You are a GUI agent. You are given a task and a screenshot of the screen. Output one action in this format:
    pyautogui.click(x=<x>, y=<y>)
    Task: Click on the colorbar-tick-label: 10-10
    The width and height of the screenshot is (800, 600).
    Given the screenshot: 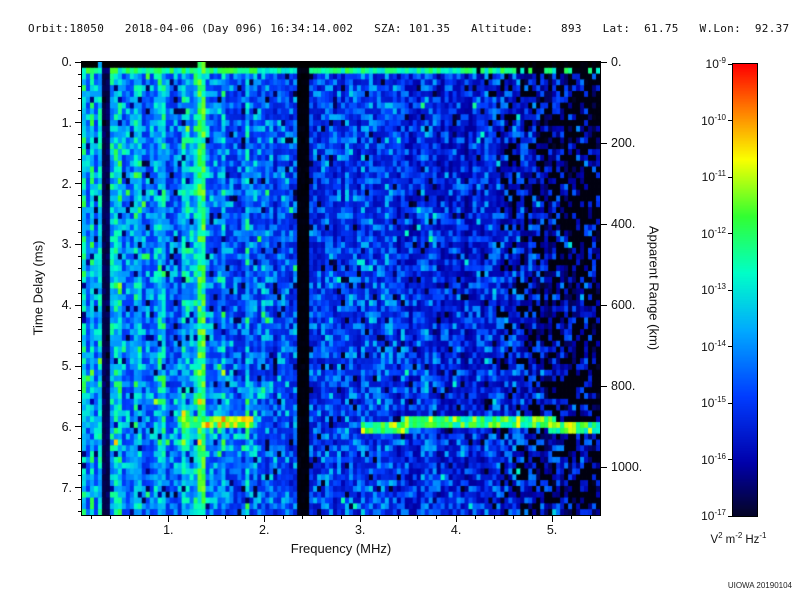 What is the action you would take?
    pyautogui.click(x=713, y=120)
    